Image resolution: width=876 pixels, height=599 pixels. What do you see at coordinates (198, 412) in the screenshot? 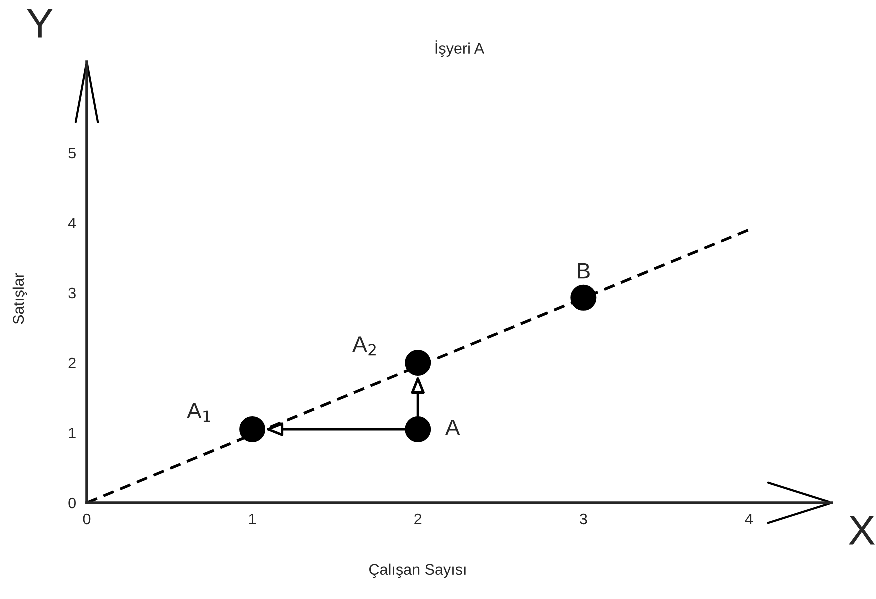
I see `annotation: A$_{1}$` at bounding box center [198, 412].